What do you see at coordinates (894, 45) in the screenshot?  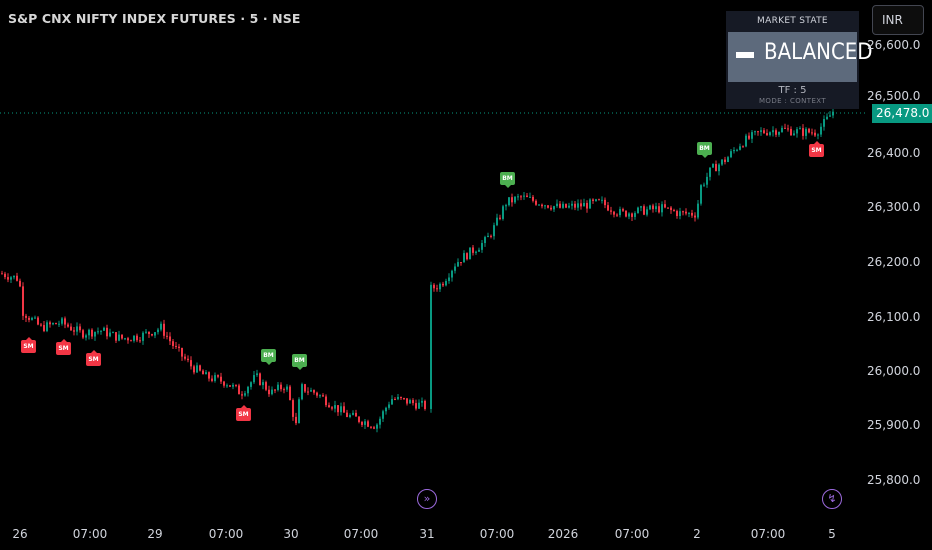 I see `price-axis-label: 26,600.0` at bounding box center [894, 45].